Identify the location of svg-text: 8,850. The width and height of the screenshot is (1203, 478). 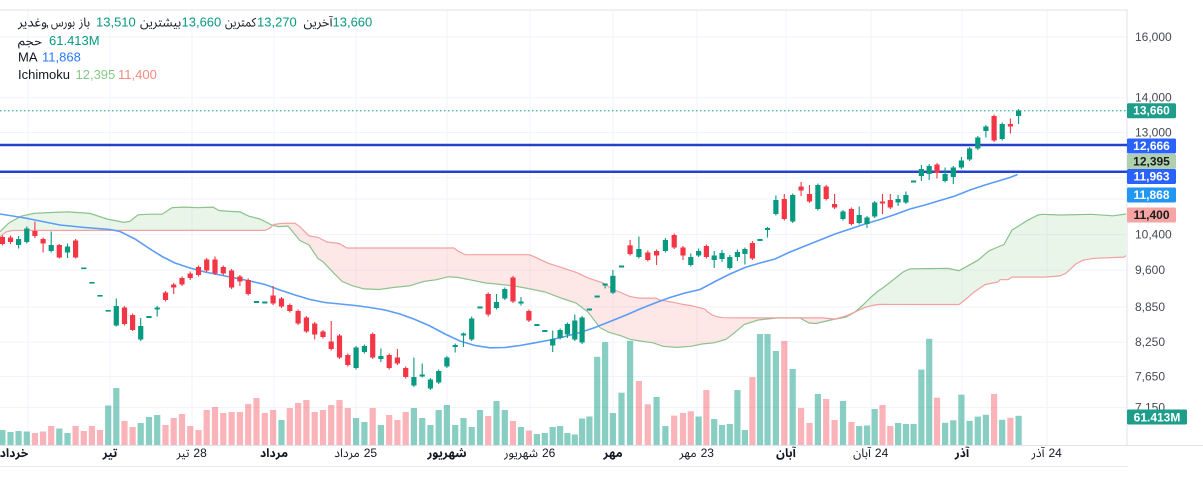
(1150, 307).